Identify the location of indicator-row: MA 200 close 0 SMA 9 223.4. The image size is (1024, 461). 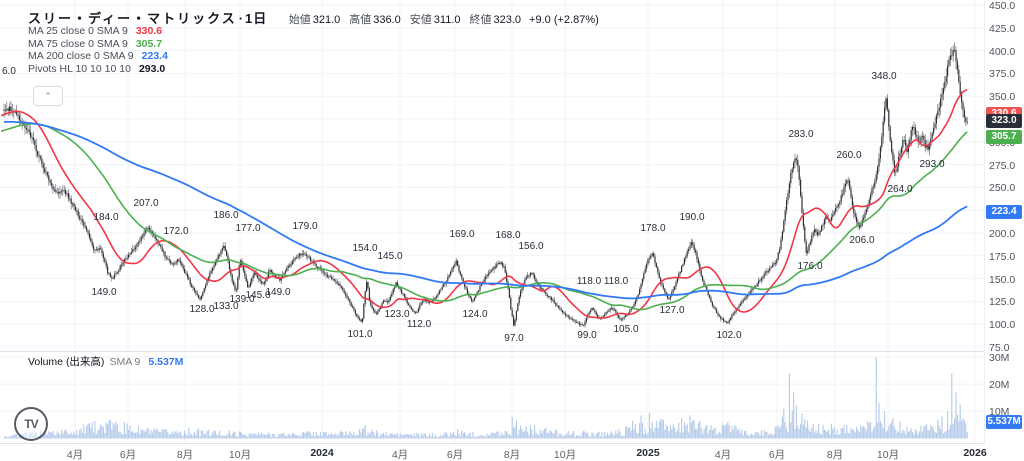
(98, 56).